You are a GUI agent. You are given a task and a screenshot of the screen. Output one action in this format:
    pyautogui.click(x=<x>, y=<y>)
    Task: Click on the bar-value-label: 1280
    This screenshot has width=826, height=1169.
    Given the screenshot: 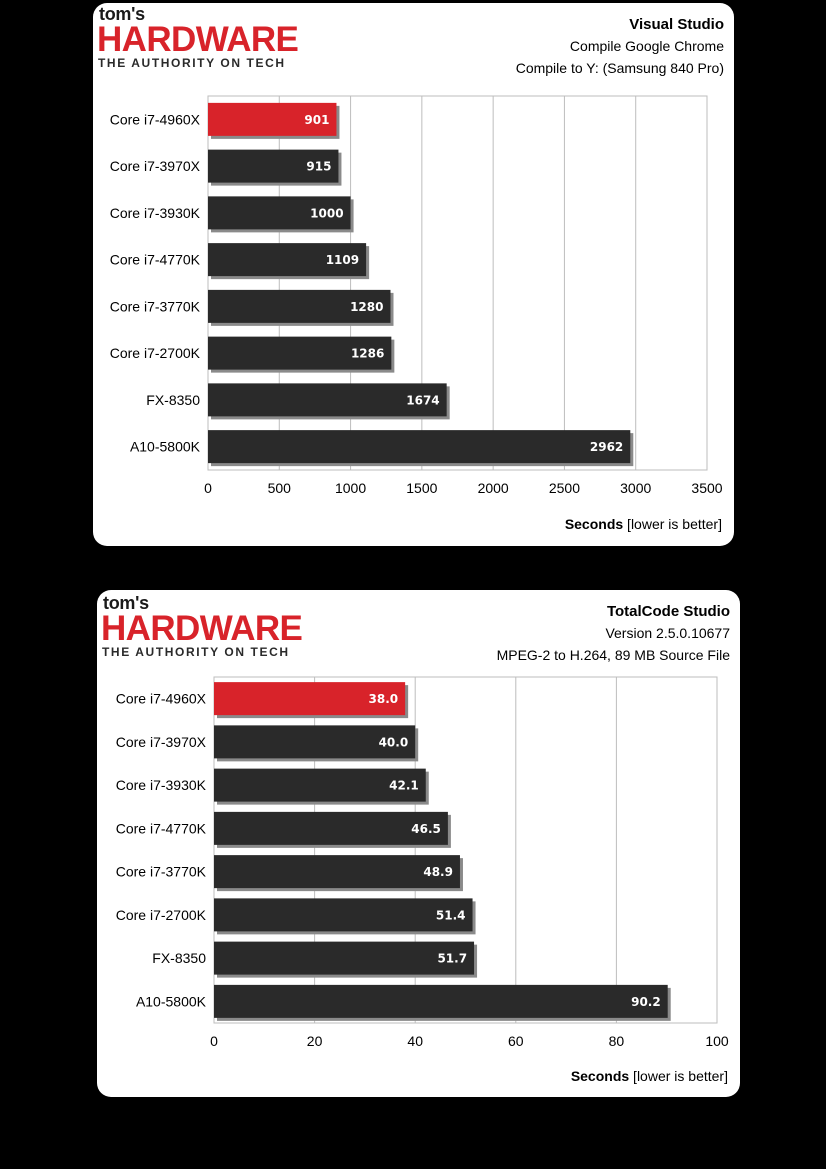 What is the action you would take?
    pyautogui.click(x=366, y=307)
    